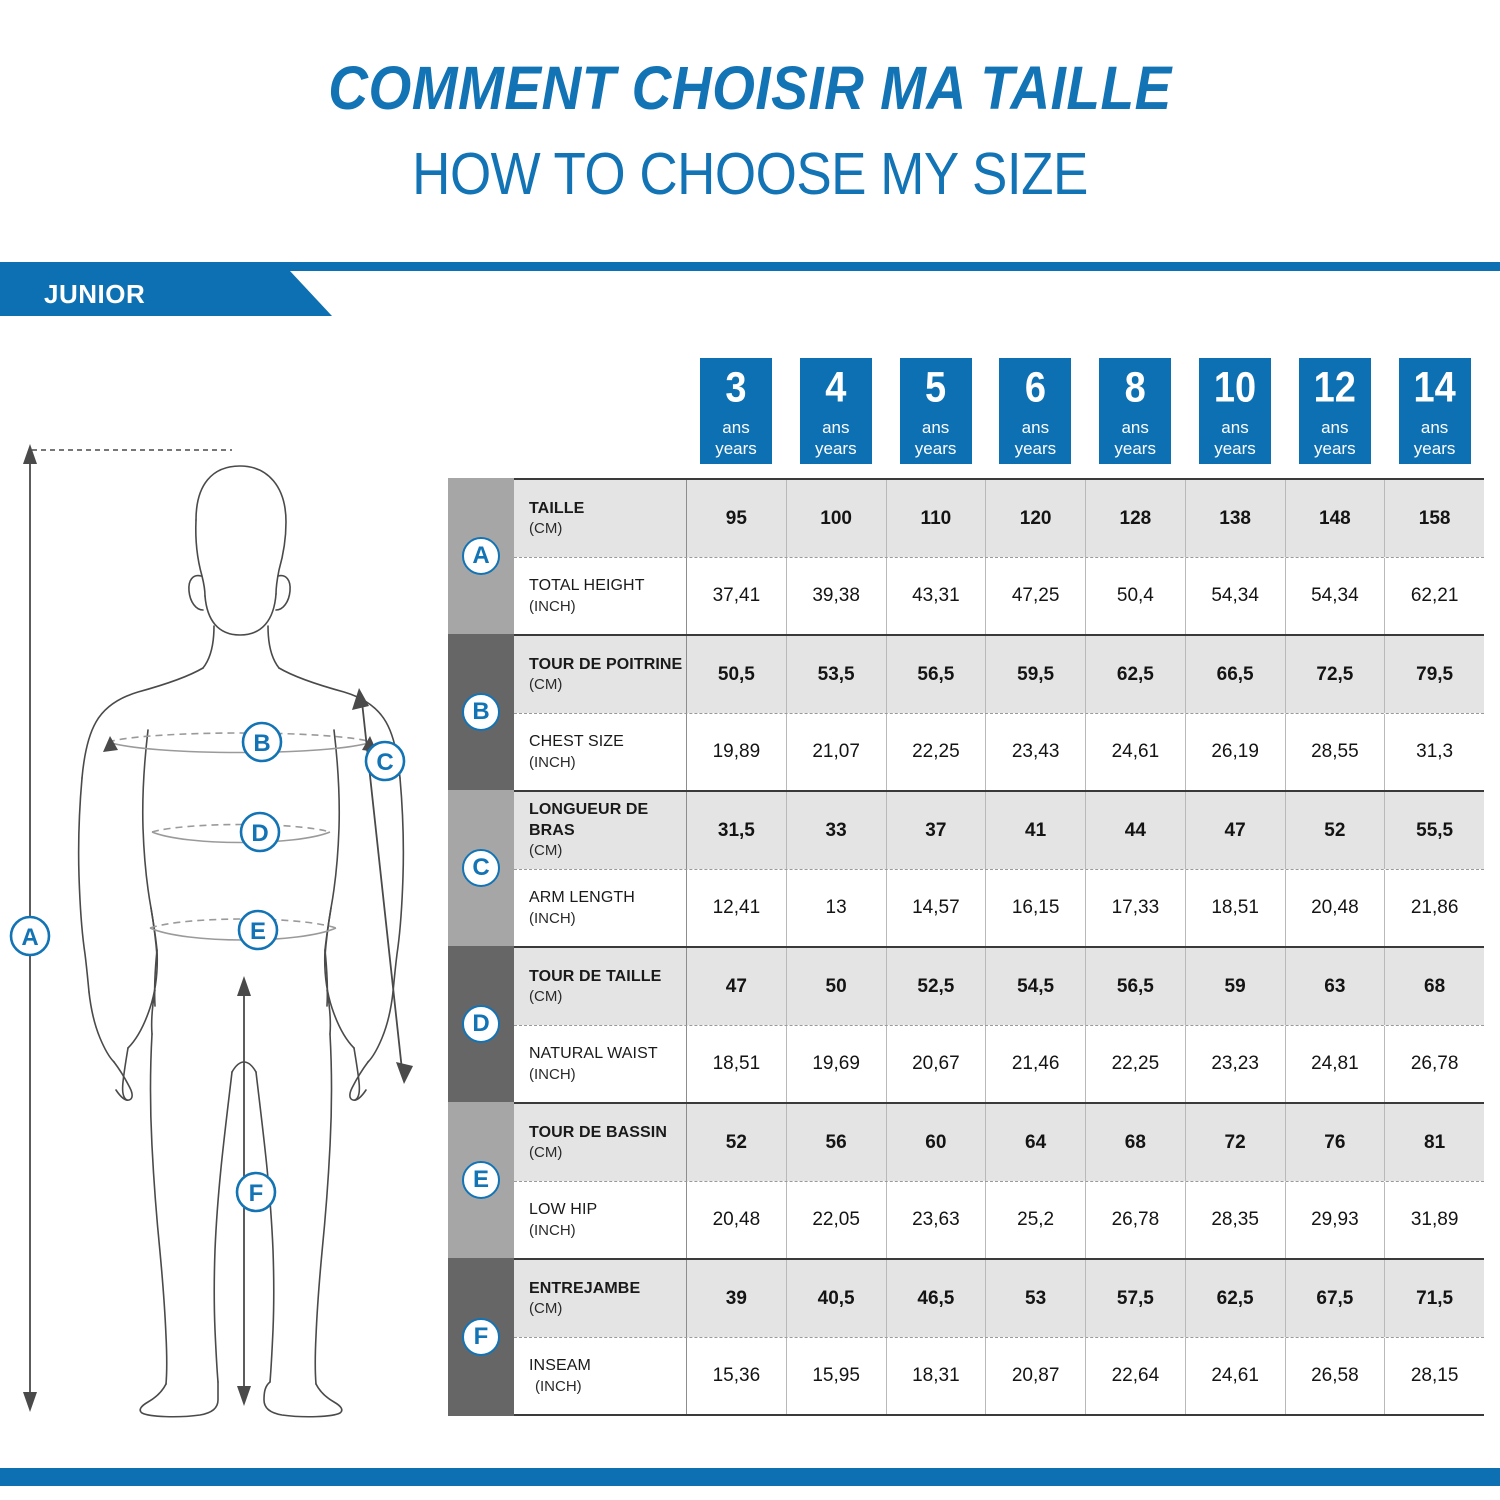  Describe the element at coordinates (600, 986) in the screenshot. I see `row-label-cm: TOUR DE TAILLE (CM)` at that location.